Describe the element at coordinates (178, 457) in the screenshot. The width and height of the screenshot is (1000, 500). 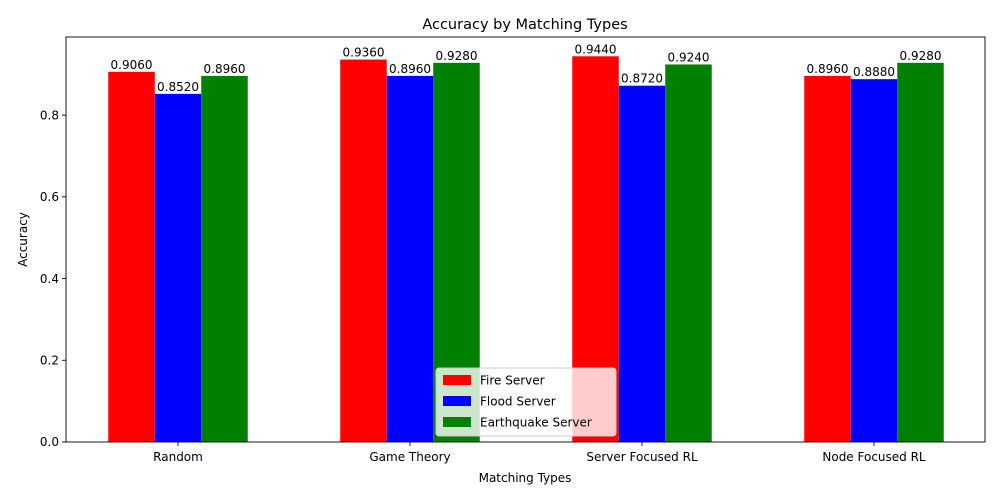
I see `x-tick-label: Random` at that location.